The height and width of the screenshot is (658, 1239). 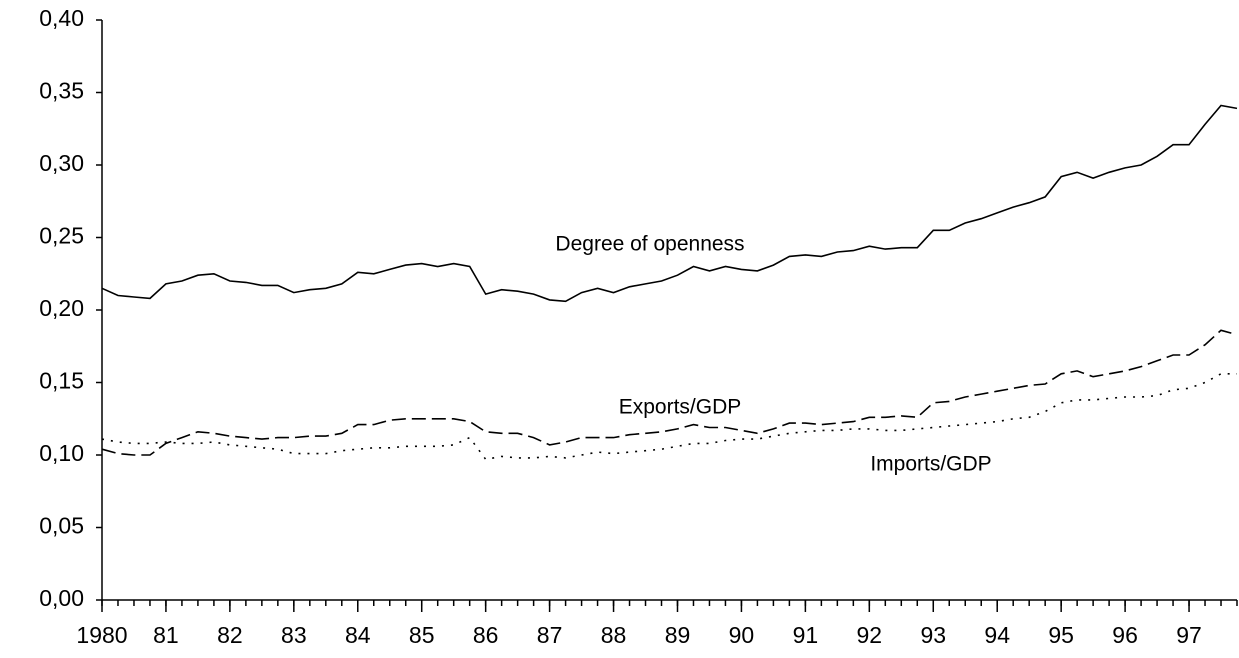 I want to click on y-tick-label: 0,25, so click(x=61, y=236).